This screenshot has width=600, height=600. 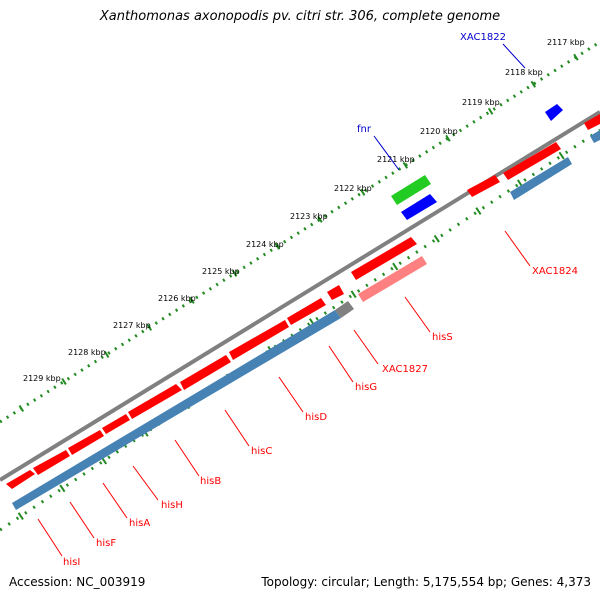 I want to click on tick-label-2118: 2118 kbp, so click(x=524, y=72).